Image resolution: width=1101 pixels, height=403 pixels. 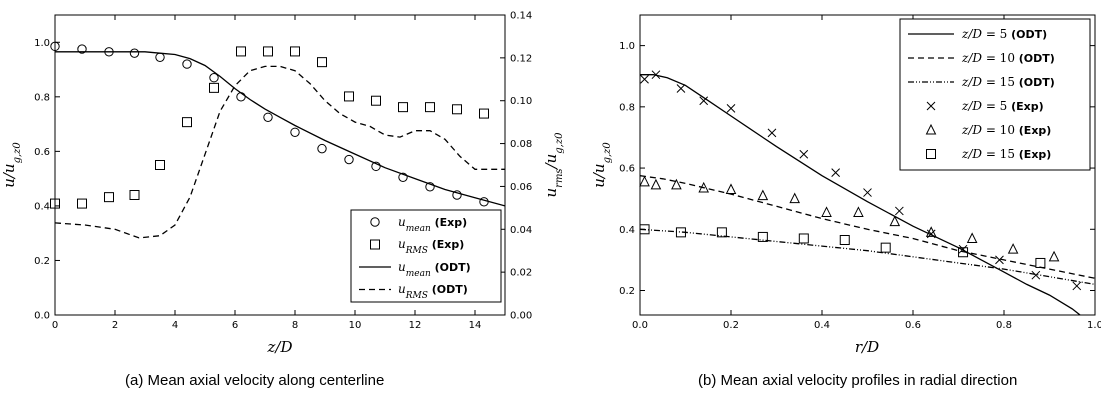 What do you see at coordinates (431, 246) in the screenshot?
I see `legend-a-urms-exp: uRMS (Exp)` at bounding box center [431, 246].